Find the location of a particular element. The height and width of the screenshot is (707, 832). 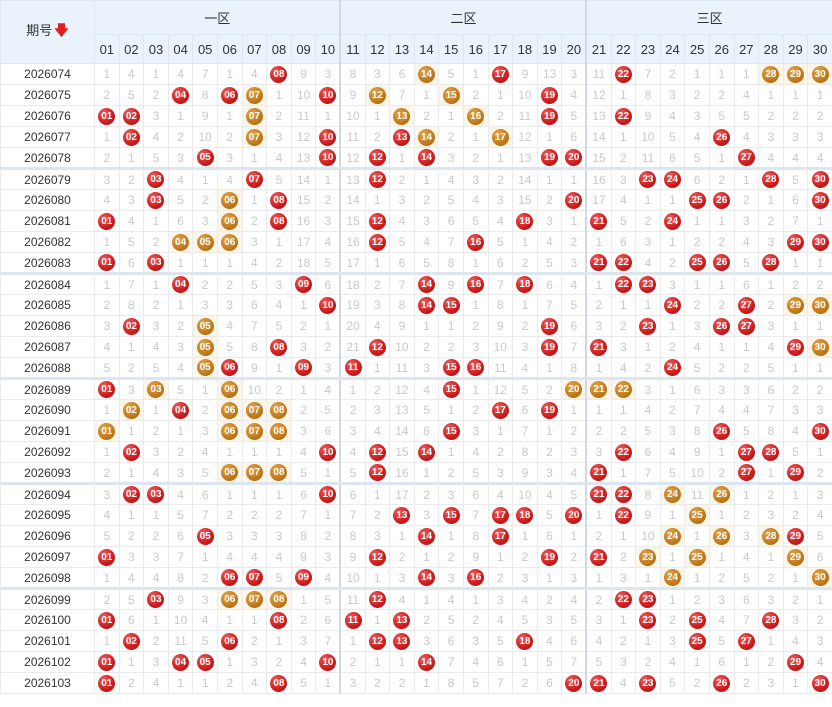

period-cell: 2026102 is located at coordinates (47, 662).